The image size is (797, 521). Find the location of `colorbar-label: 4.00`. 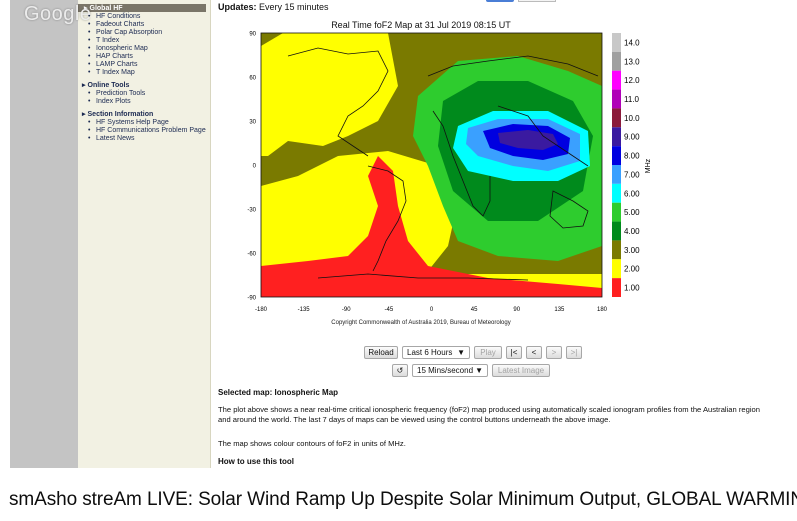

colorbar-label: 4.00 is located at coordinates (632, 231).